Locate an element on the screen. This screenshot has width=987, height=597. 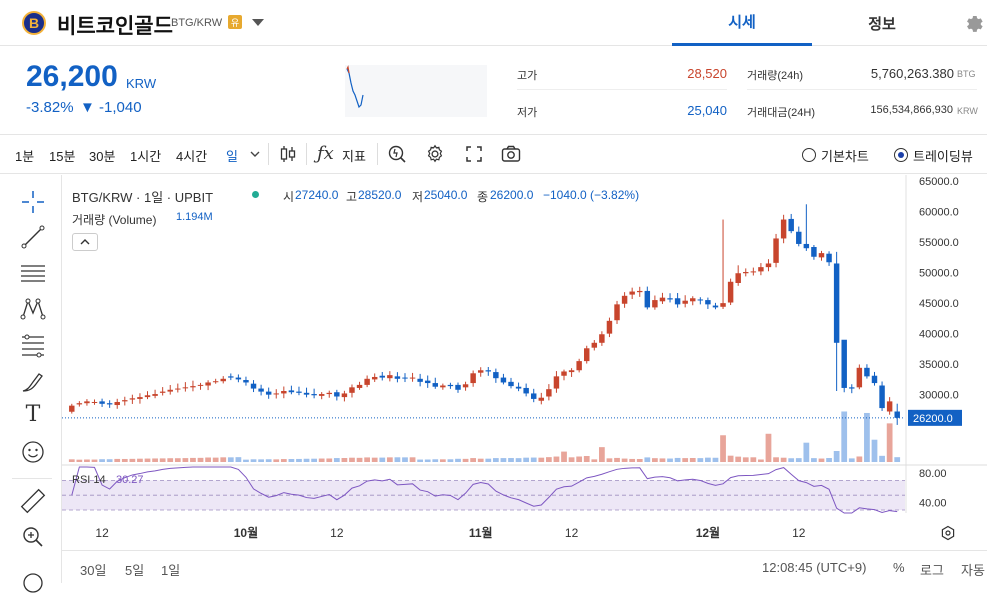
price-axis-tick: 40000.0 is located at coordinates (939, 335).